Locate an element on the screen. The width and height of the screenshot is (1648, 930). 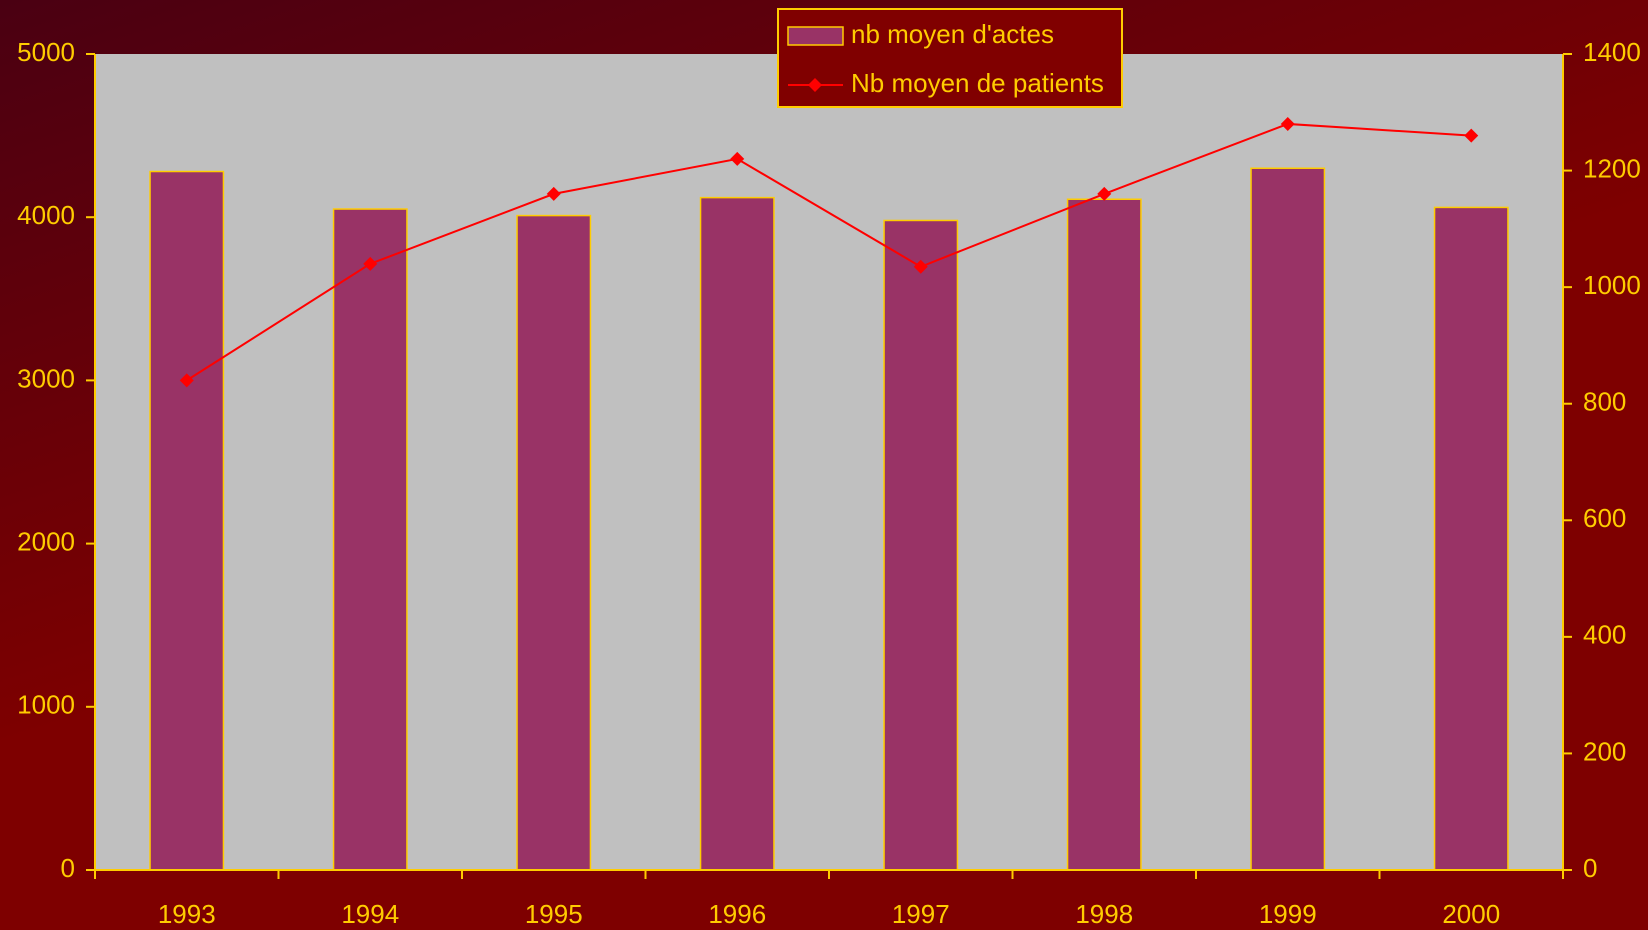
legend is located at coordinates (950, 58).